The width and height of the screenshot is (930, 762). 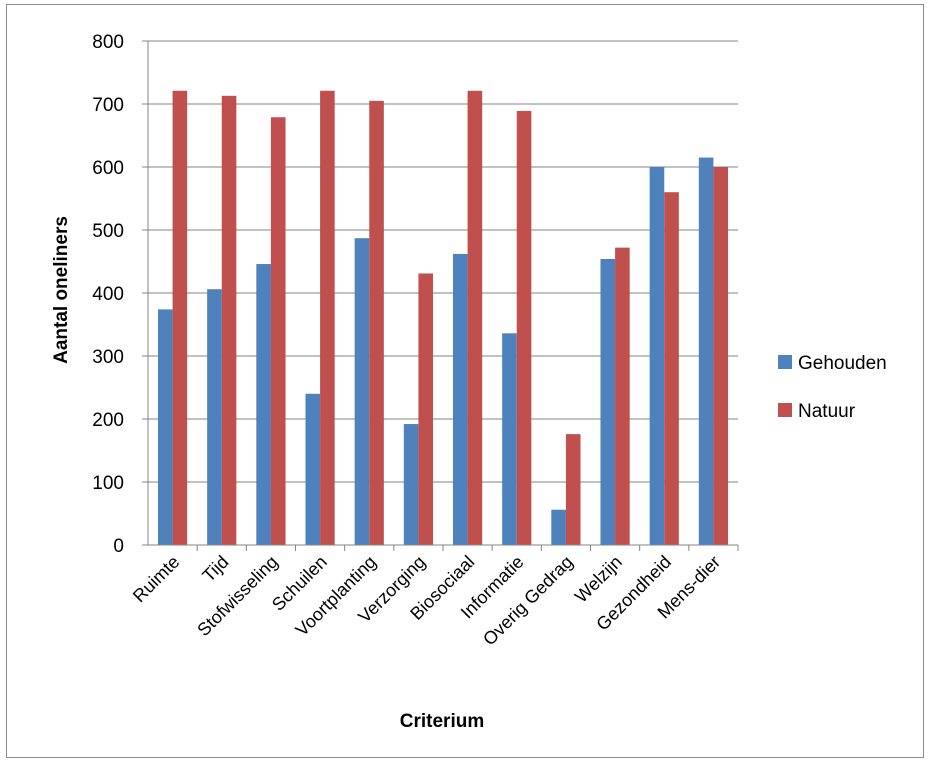 I want to click on legend: Gehouden Natuur, so click(x=832, y=387).